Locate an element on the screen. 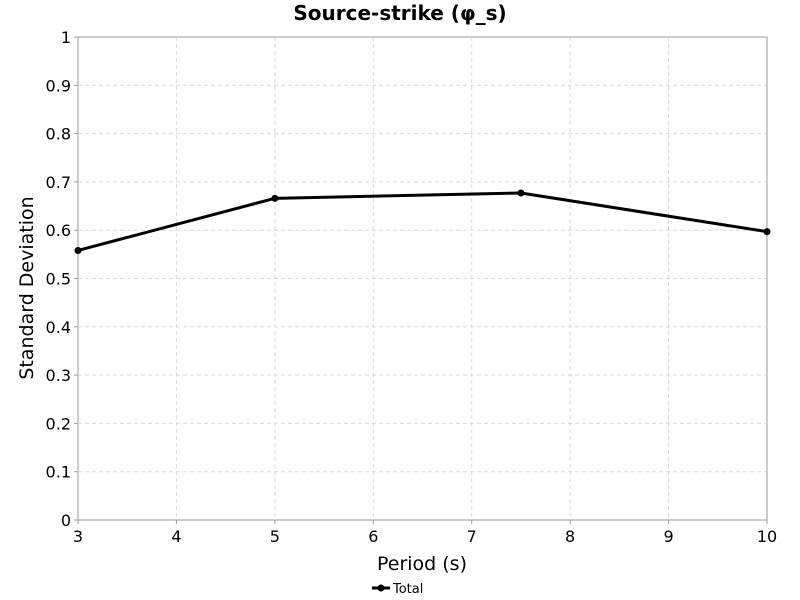  legend-label-total: Total is located at coordinates (407, 589).